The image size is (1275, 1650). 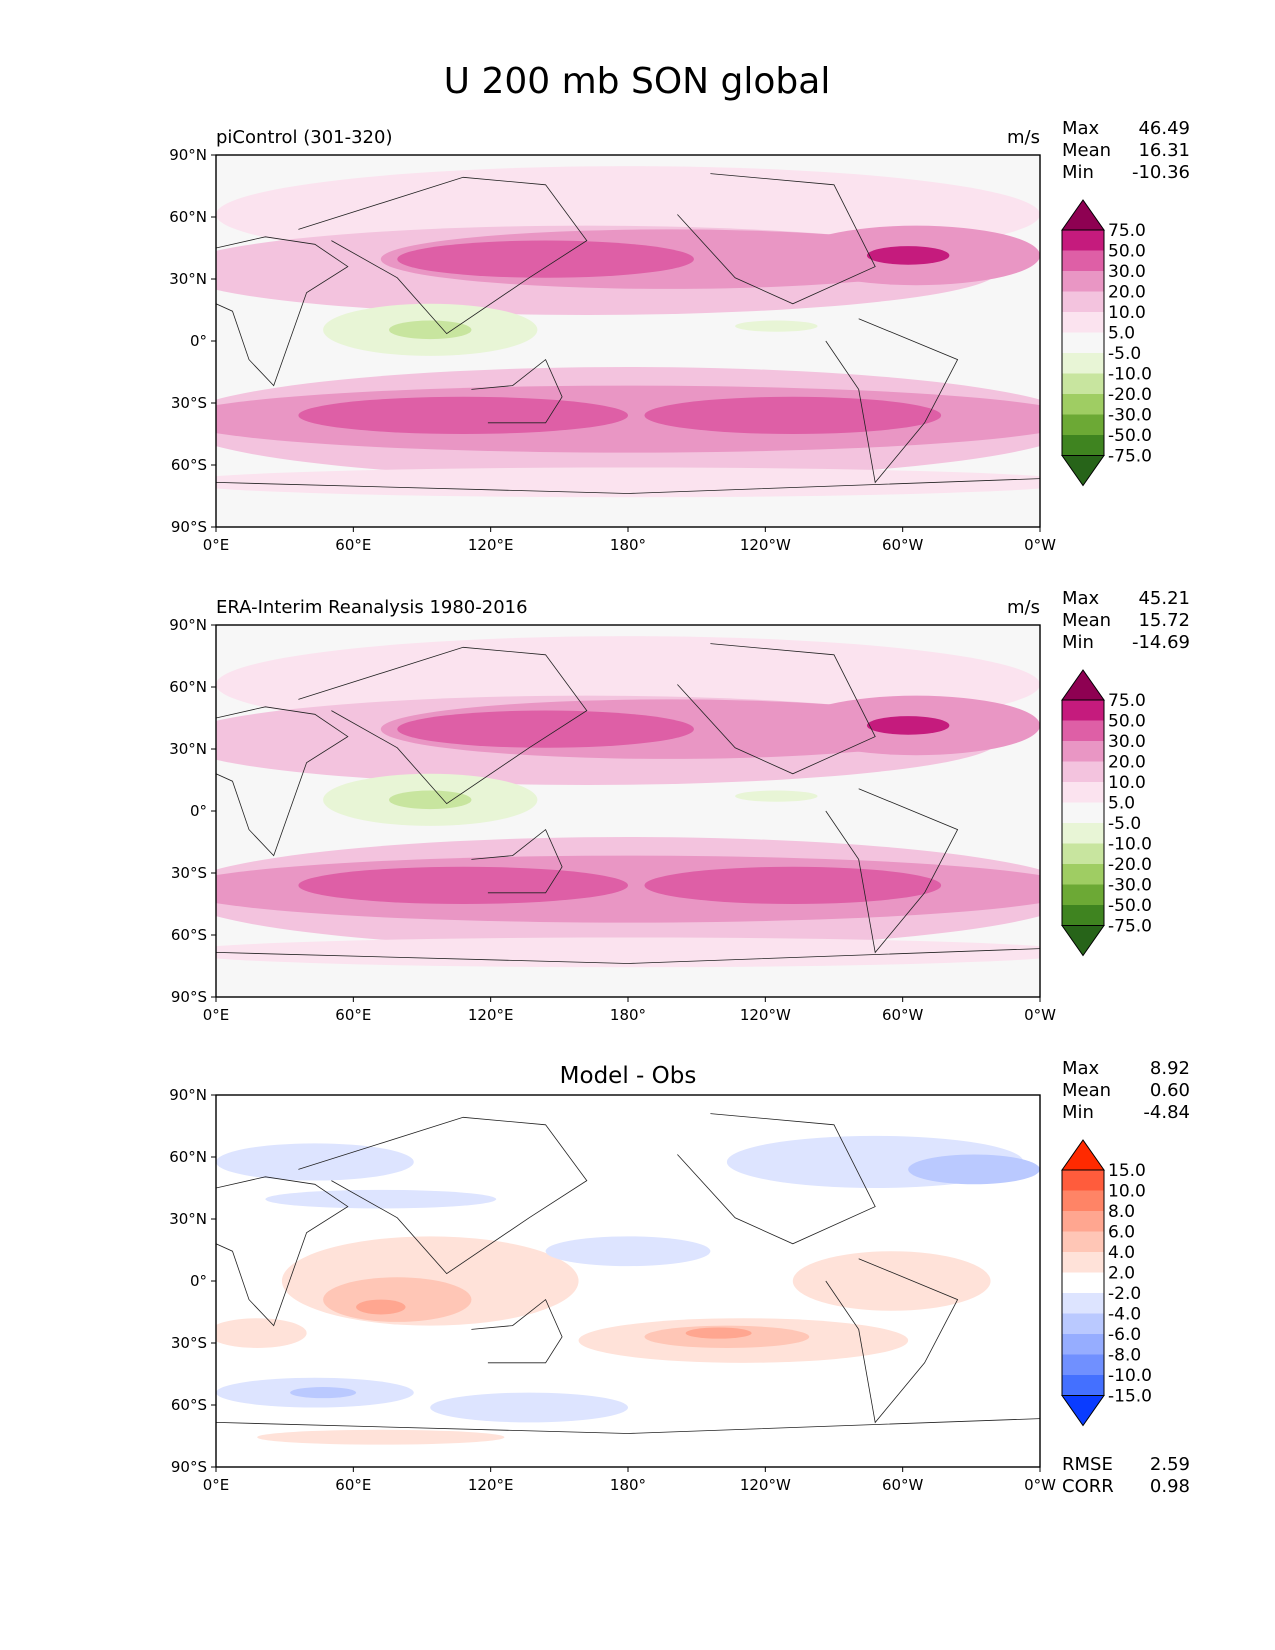 I want to click on lat-tick-label: 90°N, so click(x=188, y=155).